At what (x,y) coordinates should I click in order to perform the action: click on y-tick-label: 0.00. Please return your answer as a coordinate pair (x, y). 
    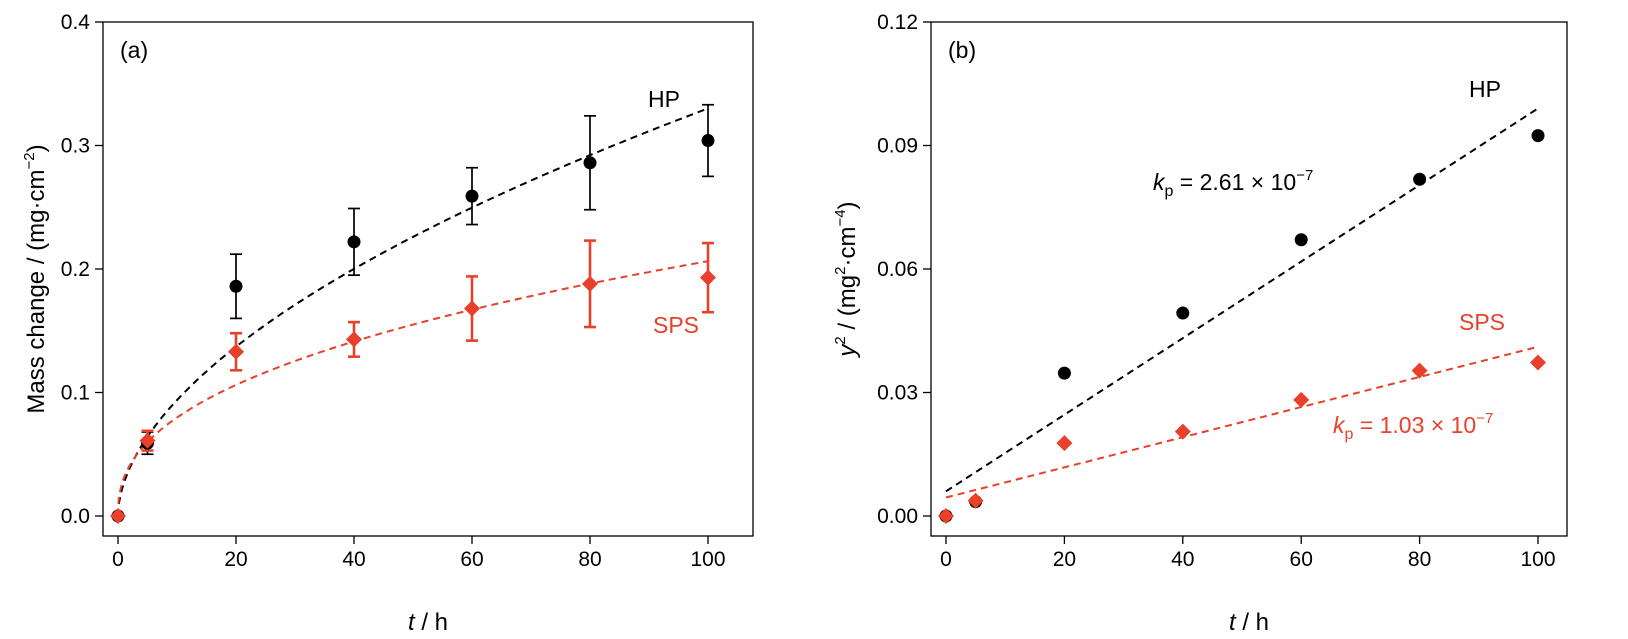
    Looking at the image, I should click on (897, 516).